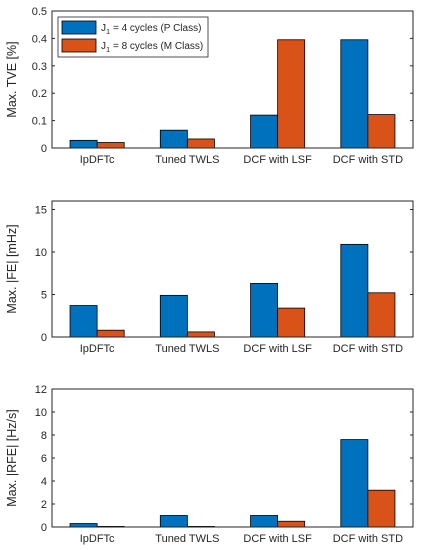 This screenshot has width=431, height=550. I want to click on bar-2-s2-c2, so click(200, 334).